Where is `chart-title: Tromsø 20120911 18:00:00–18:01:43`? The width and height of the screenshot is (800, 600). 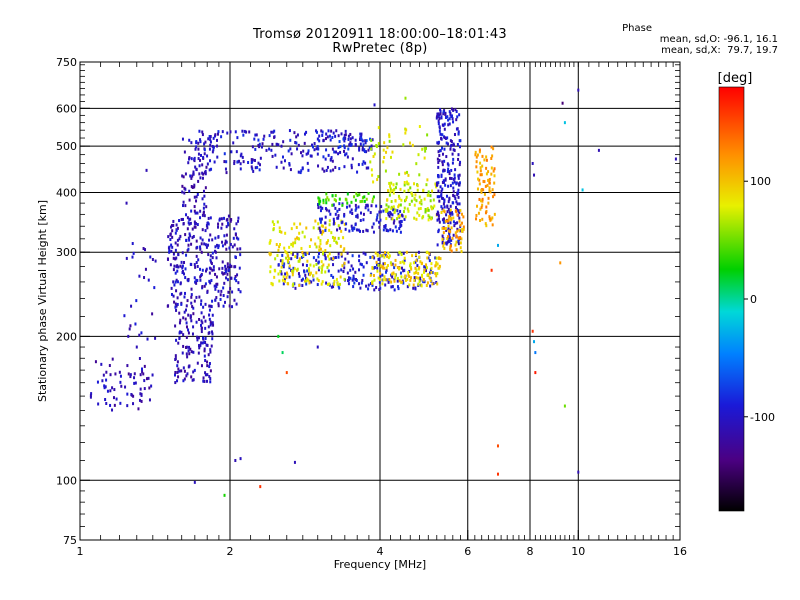
chart-title: Tromsø 20120911 18:00:00–18:01:43 is located at coordinates (380, 34).